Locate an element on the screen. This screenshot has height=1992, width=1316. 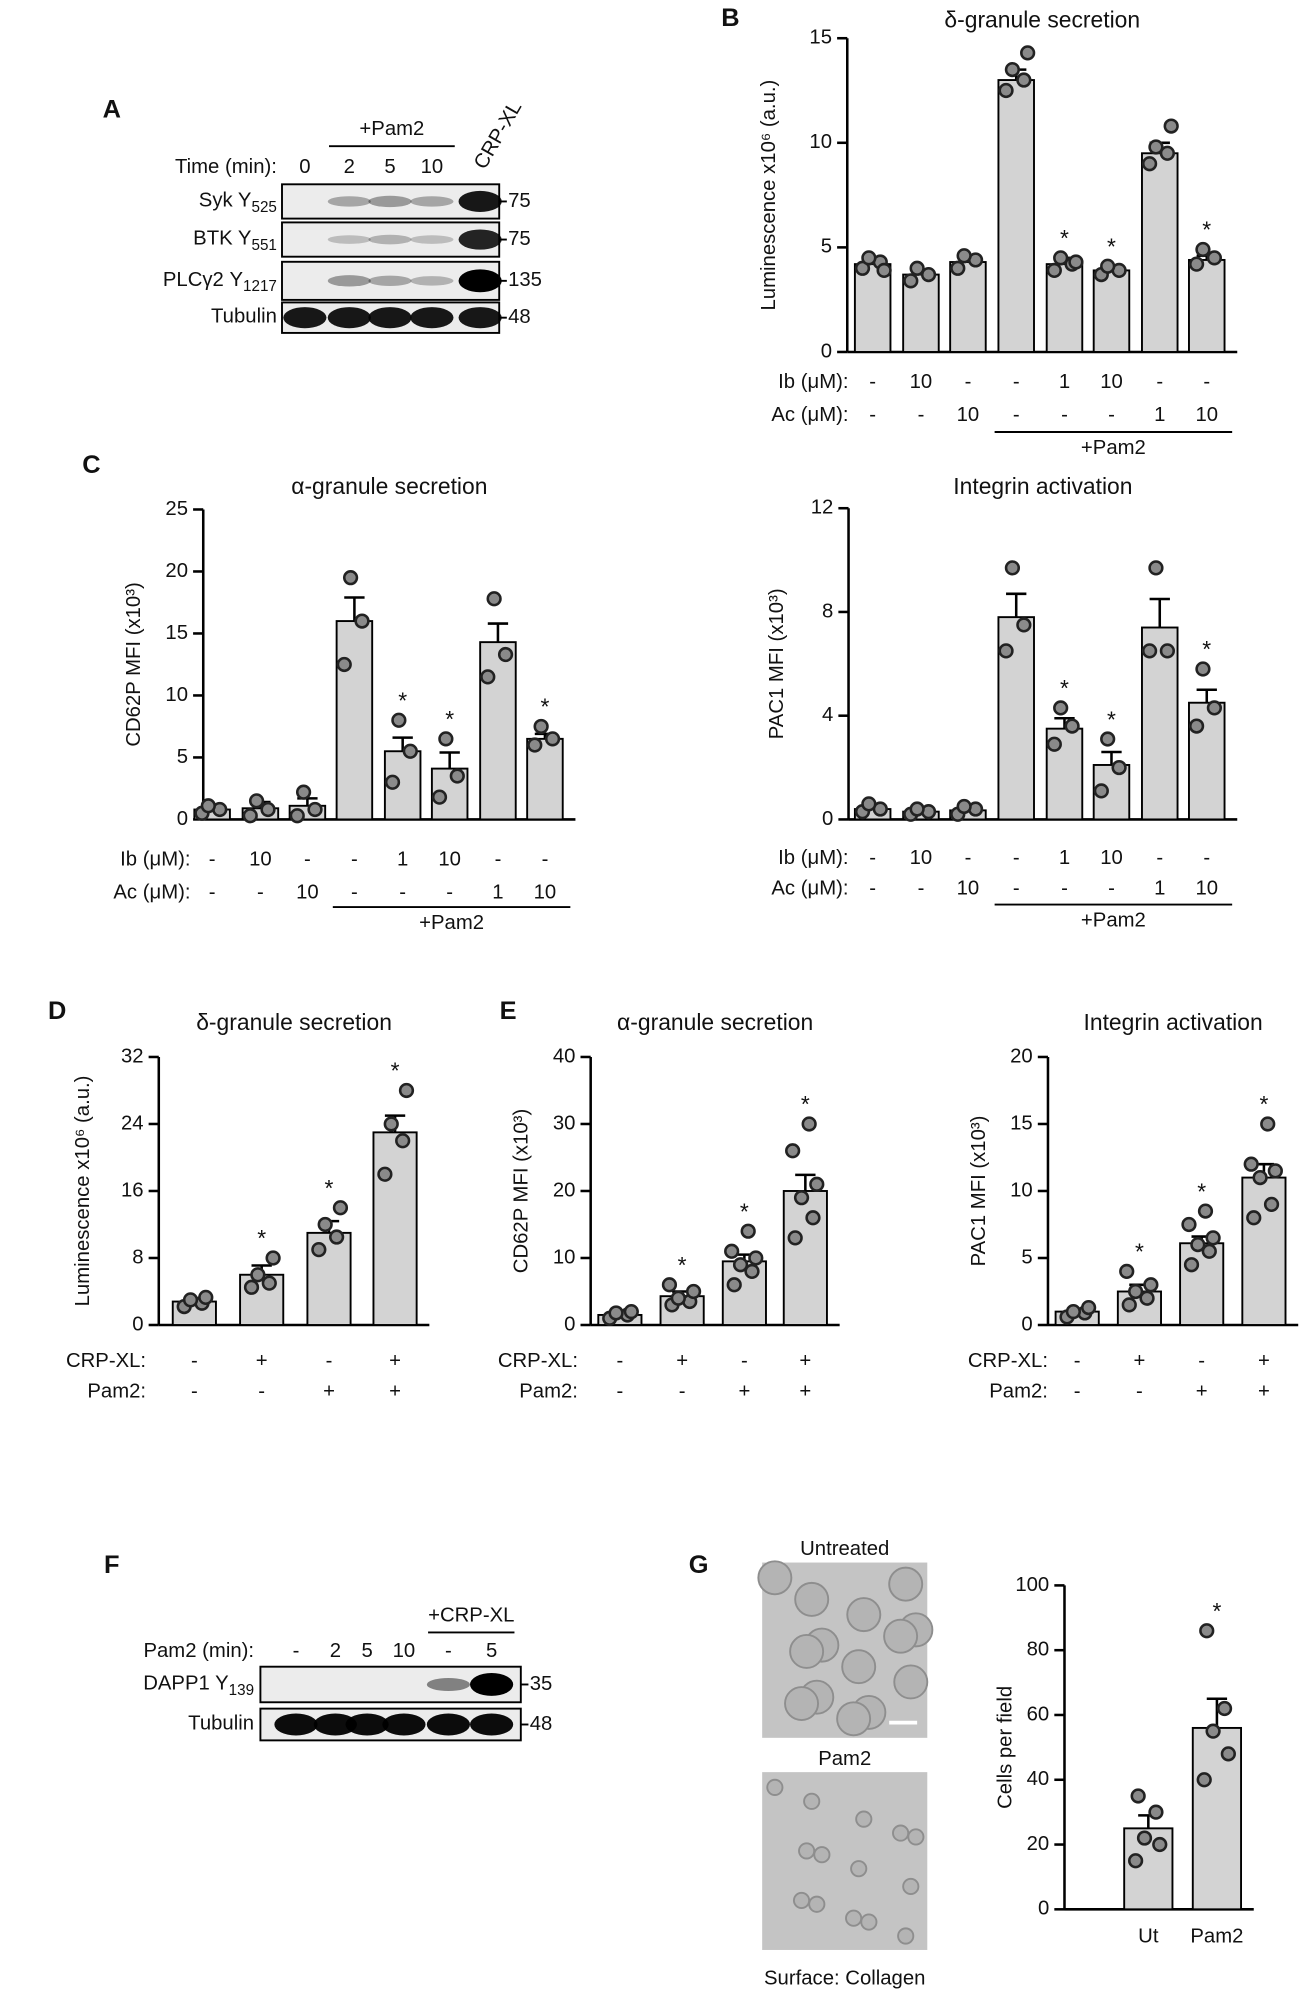
row-label: BTK Y551 is located at coordinates (235, 241).